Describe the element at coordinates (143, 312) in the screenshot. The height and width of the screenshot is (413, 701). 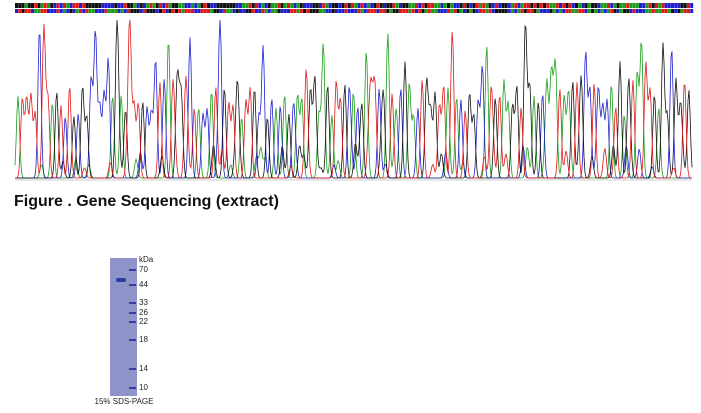
I see `ladder-label: 26` at that location.